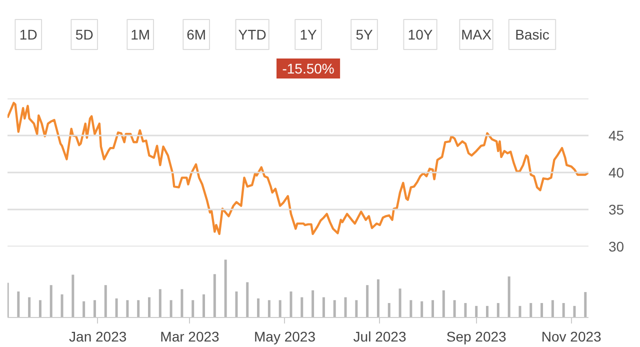 The height and width of the screenshot is (347, 640). Describe the element at coordinates (84, 34) in the screenshot. I see `text: 5D` at that location.